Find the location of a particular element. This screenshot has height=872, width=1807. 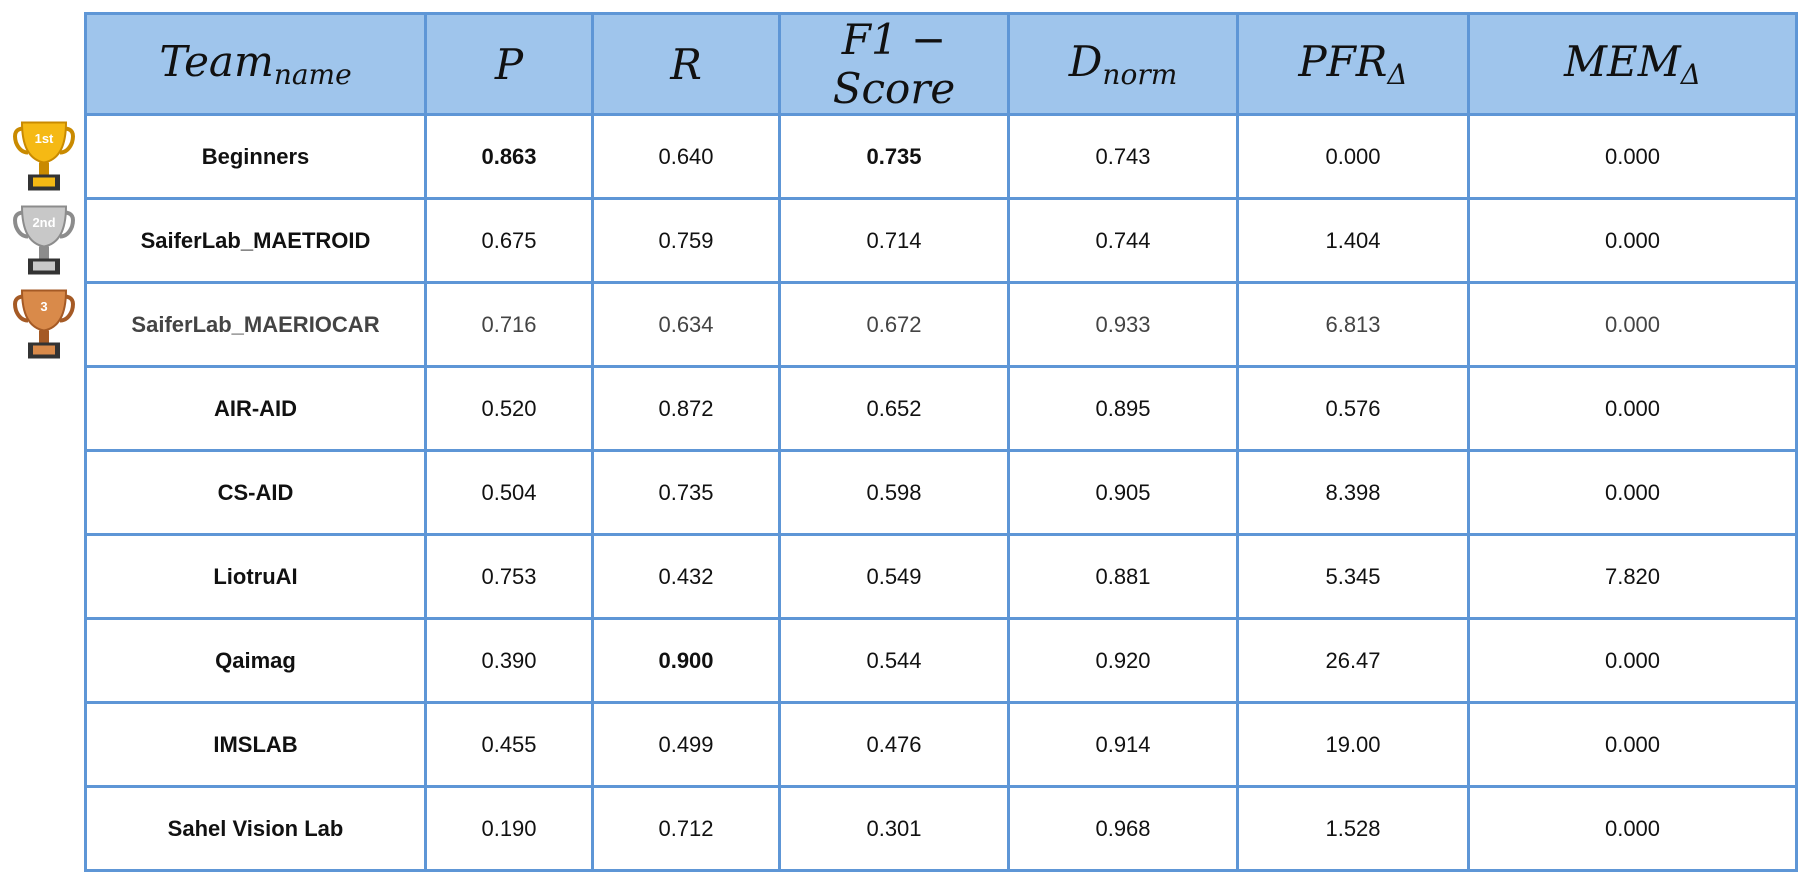

metric-cell: 26.47 is located at coordinates (1353, 660).